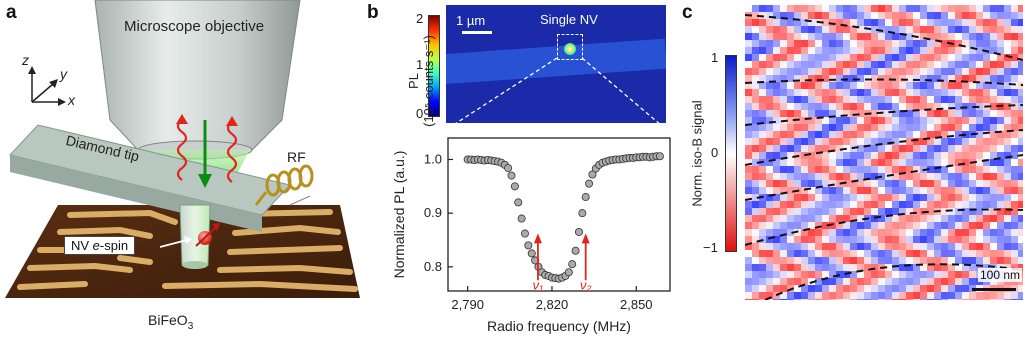 The image size is (1025, 342). I want to click on nu-arrow-head, so click(537, 238).